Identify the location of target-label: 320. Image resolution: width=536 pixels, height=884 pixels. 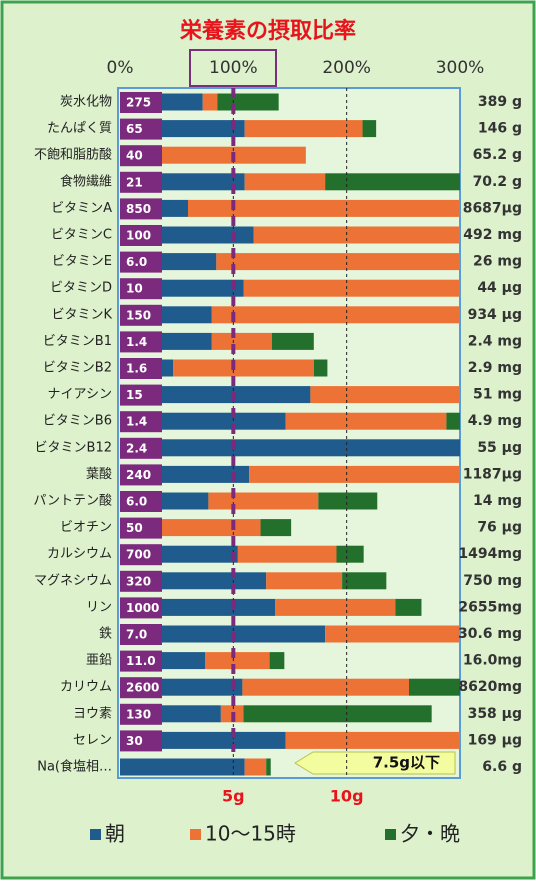
(138, 581).